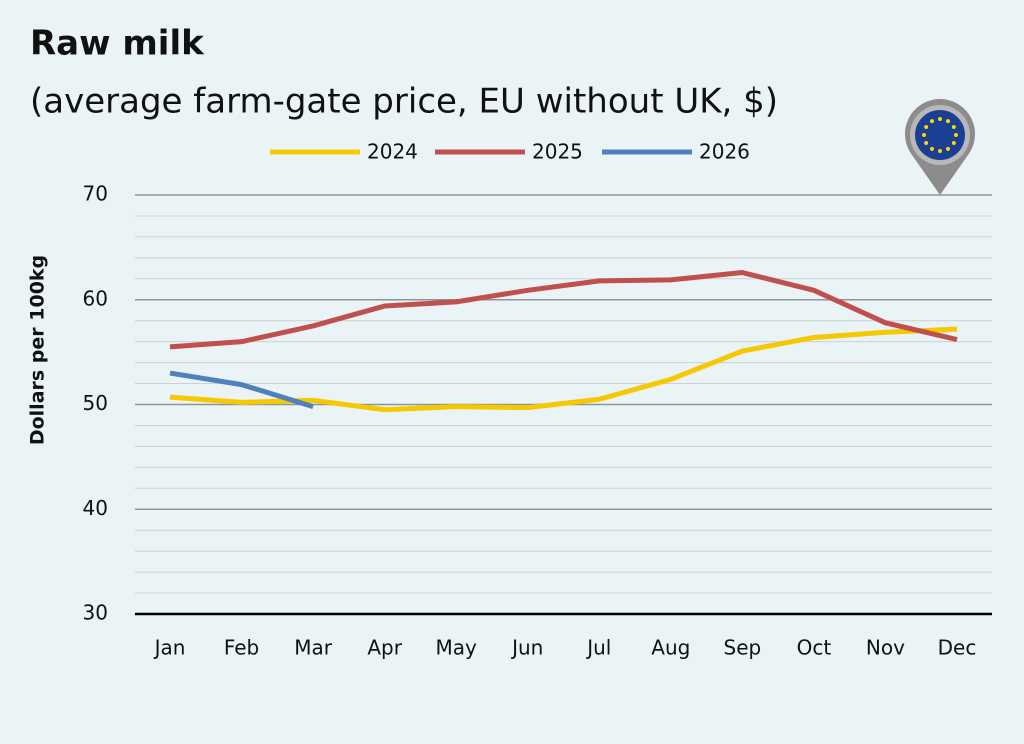  I want to click on y-tick-label: 40, so click(95, 508).